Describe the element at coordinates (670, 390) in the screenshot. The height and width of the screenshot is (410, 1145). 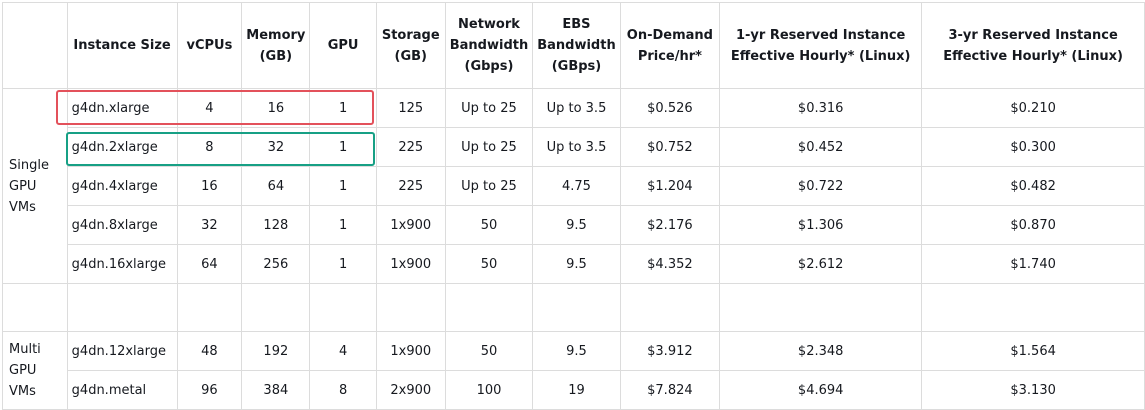
I see `table-cell: $7.824` at that location.